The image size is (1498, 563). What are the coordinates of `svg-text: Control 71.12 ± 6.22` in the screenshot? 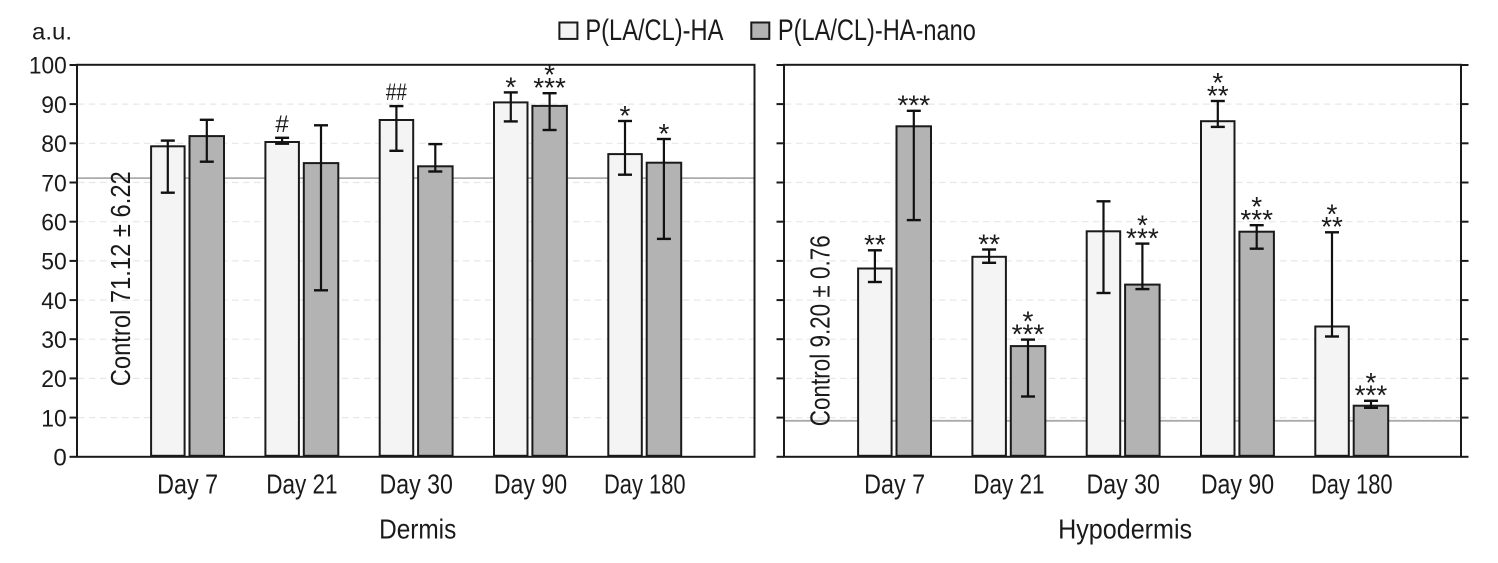 It's located at (120, 278).